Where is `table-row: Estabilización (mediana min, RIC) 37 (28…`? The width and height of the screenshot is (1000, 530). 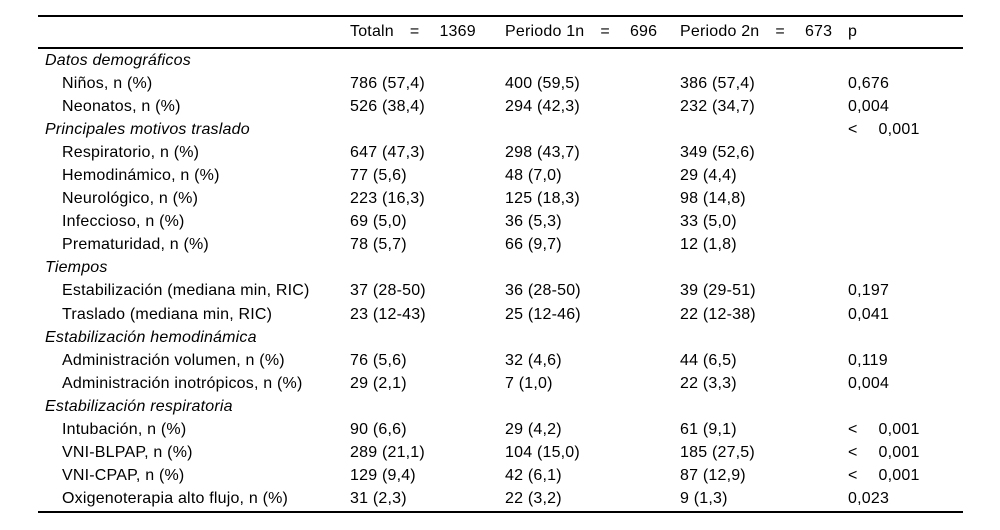 table-row: Estabilización (mediana min, RIC) 37 (28… is located at coordinates (500, 291).